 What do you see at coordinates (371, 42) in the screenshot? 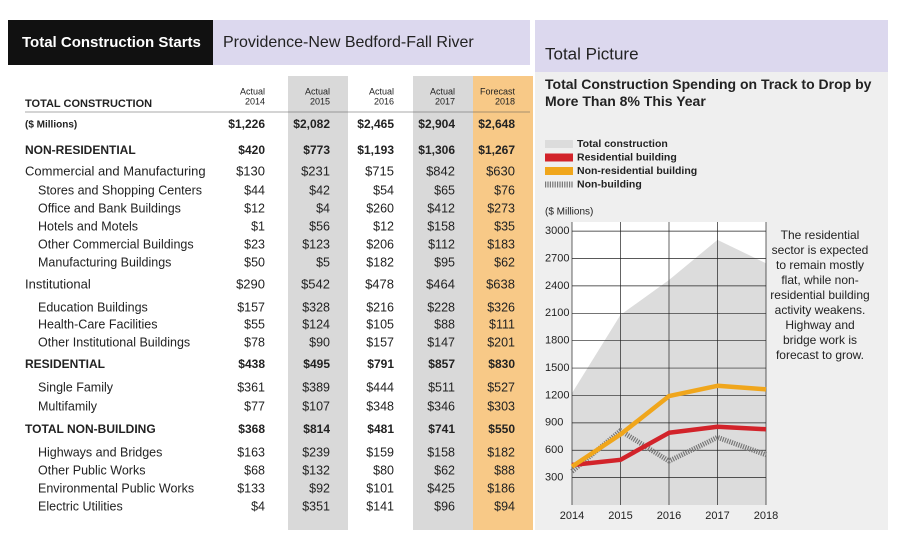
I see `region-box` at bounding box center [371, 42].